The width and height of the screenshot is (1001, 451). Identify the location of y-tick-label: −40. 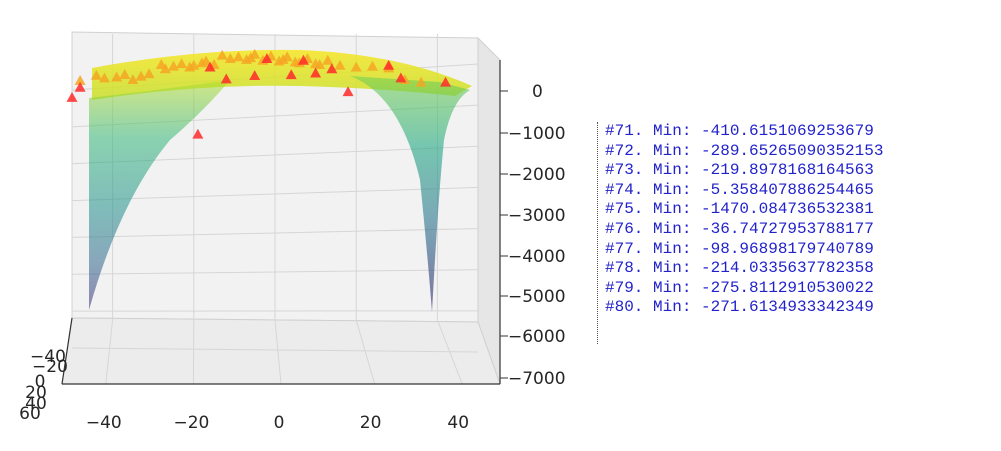
(48, 357).